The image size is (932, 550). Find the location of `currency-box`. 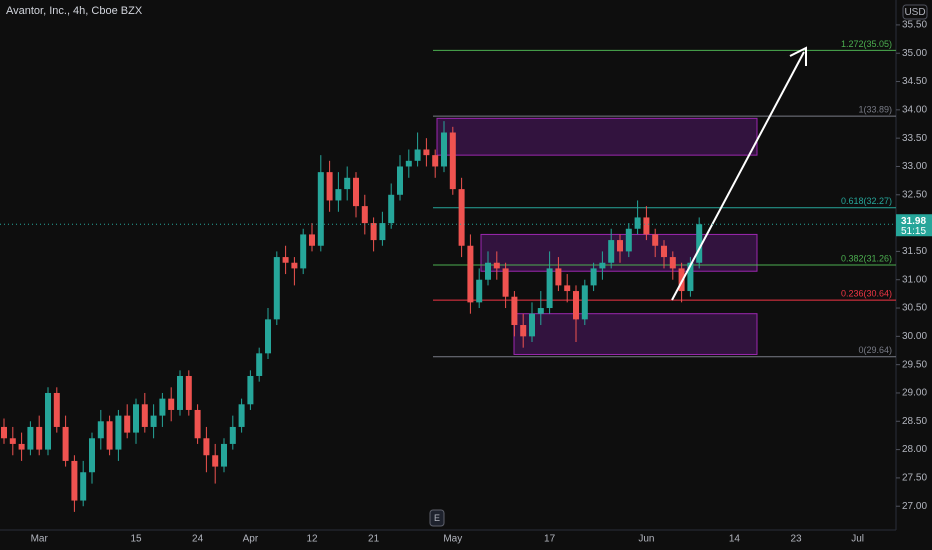

currency-box is located at coordinates (915, 12).